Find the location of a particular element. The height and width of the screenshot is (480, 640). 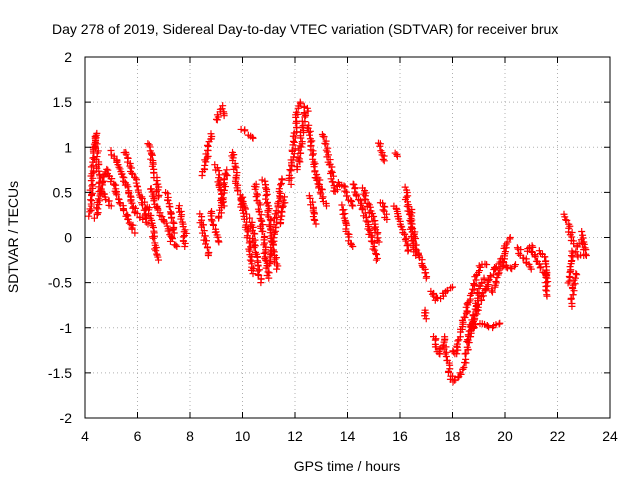

x-tick-label: 8 is located at coordinates (190, 436).